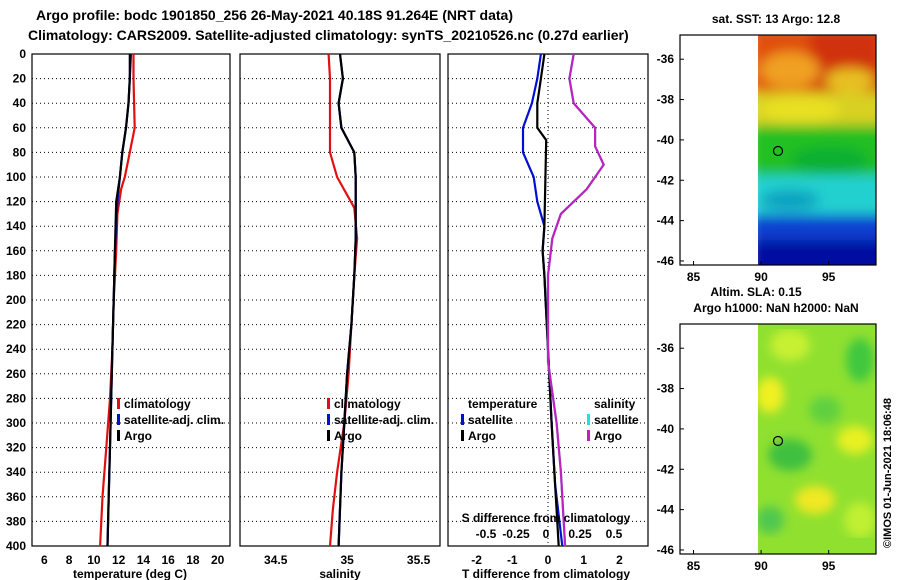  What do you see at coordinates (16, 202) in the screenshot?
I see `y-tick-label: 120` at bounding box center [16, 202].